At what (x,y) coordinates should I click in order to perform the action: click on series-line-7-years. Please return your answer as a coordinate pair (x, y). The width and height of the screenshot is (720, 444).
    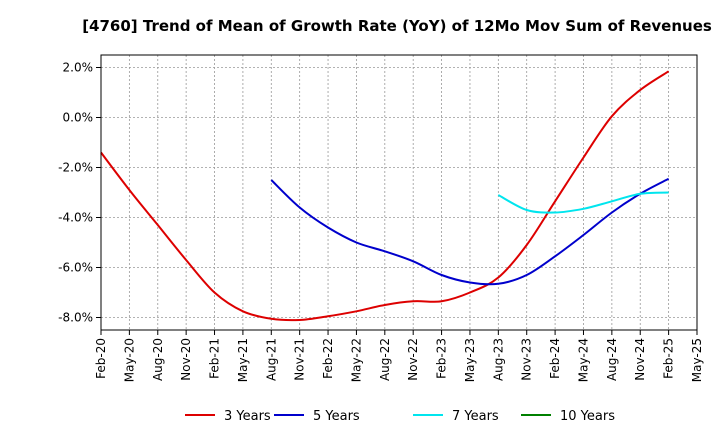
    Looking at the image, I should click on (583, 202).